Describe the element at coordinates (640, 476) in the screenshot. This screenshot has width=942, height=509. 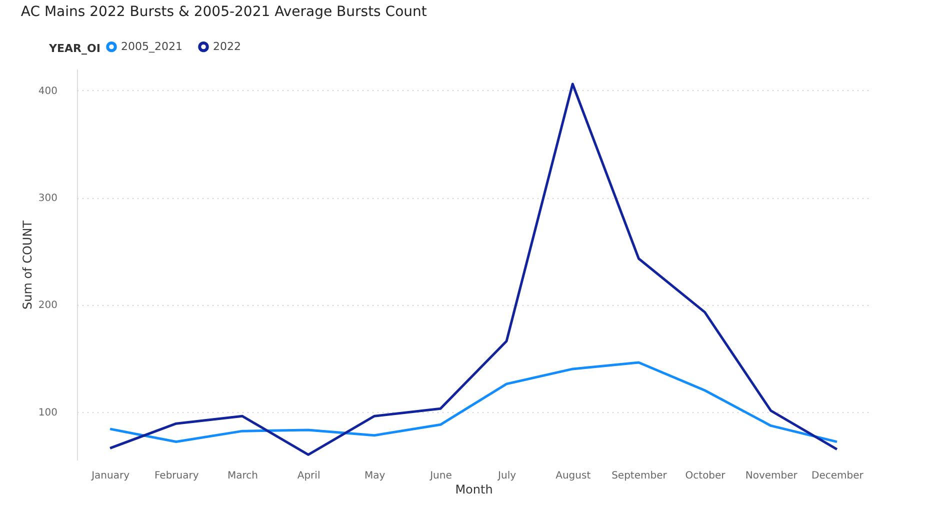
I see `x-tick-label: September` at that location.